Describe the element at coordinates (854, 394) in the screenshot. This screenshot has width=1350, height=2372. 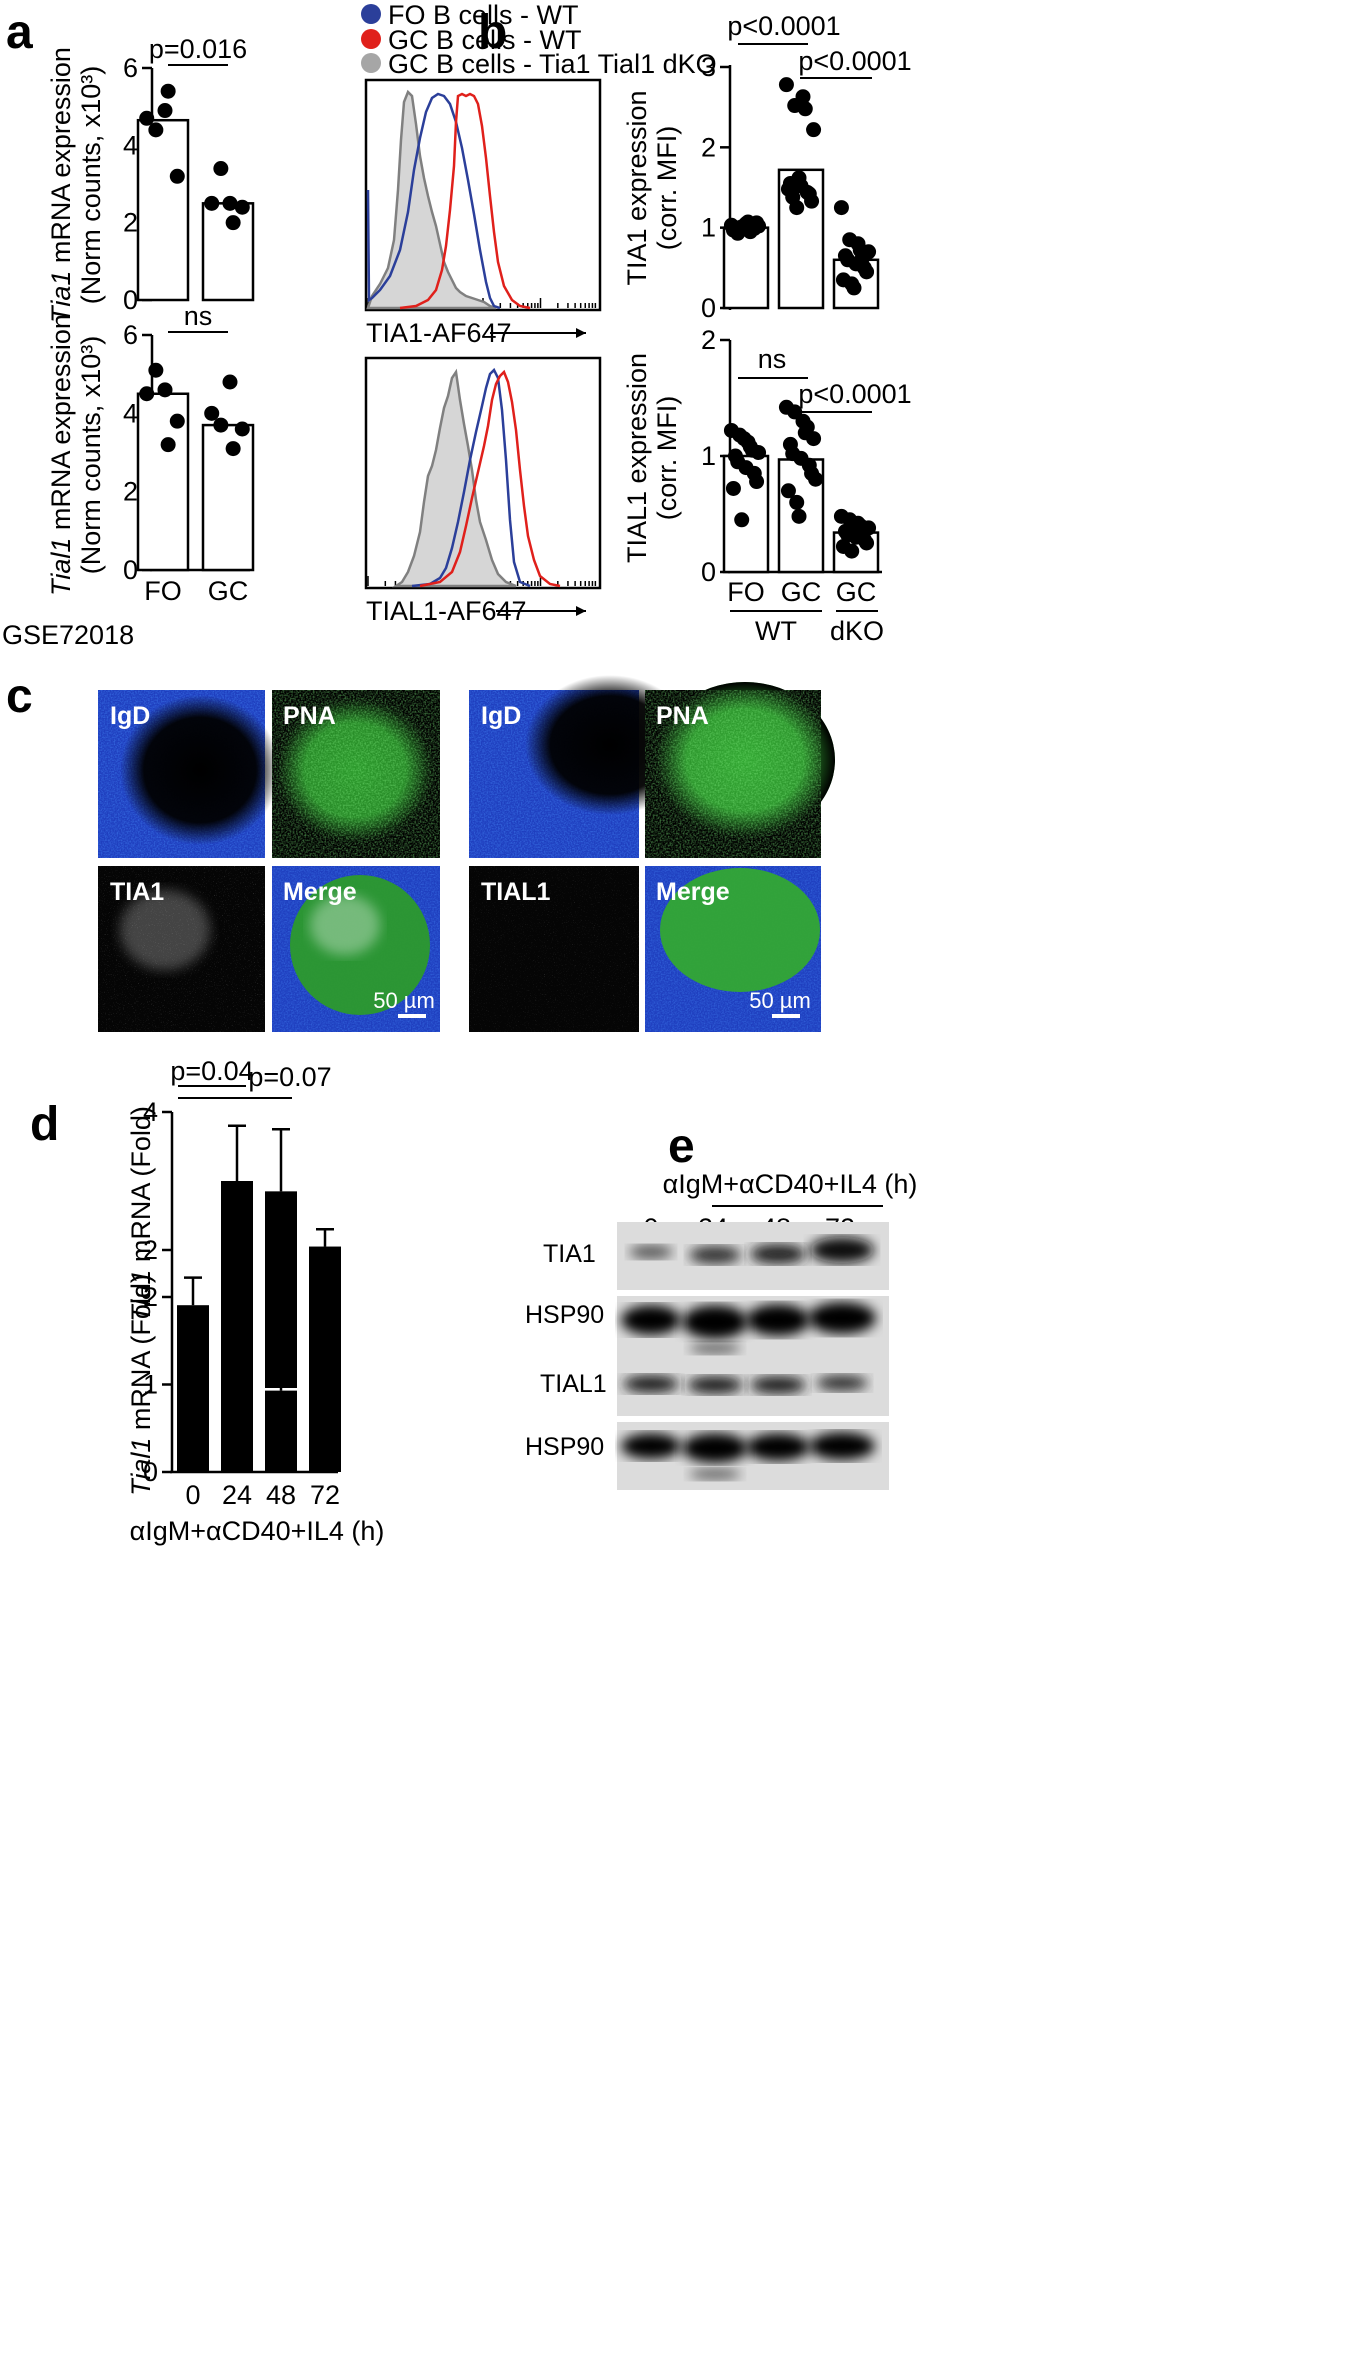
I see `panel-b-bar-bottom-sig2: p<0.0001` at that location.